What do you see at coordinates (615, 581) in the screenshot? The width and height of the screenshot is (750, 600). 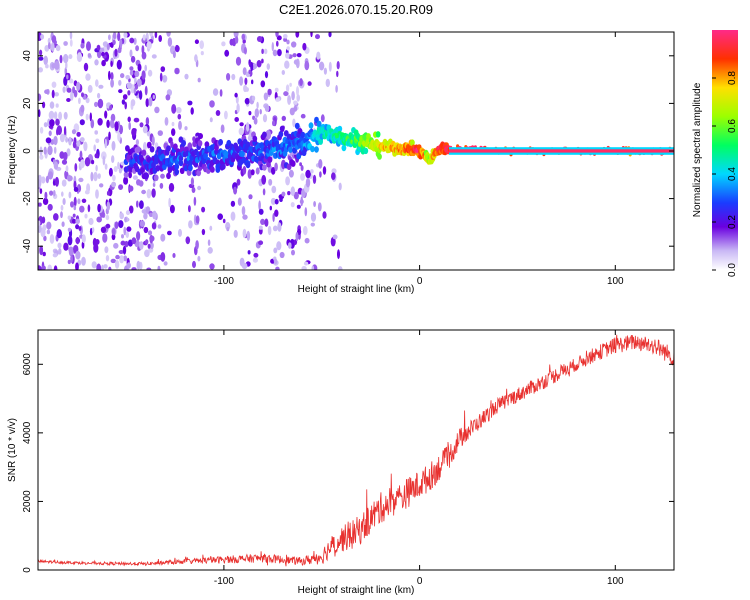 I see `x-tick-label: 100` at bounding box center [615, 581].